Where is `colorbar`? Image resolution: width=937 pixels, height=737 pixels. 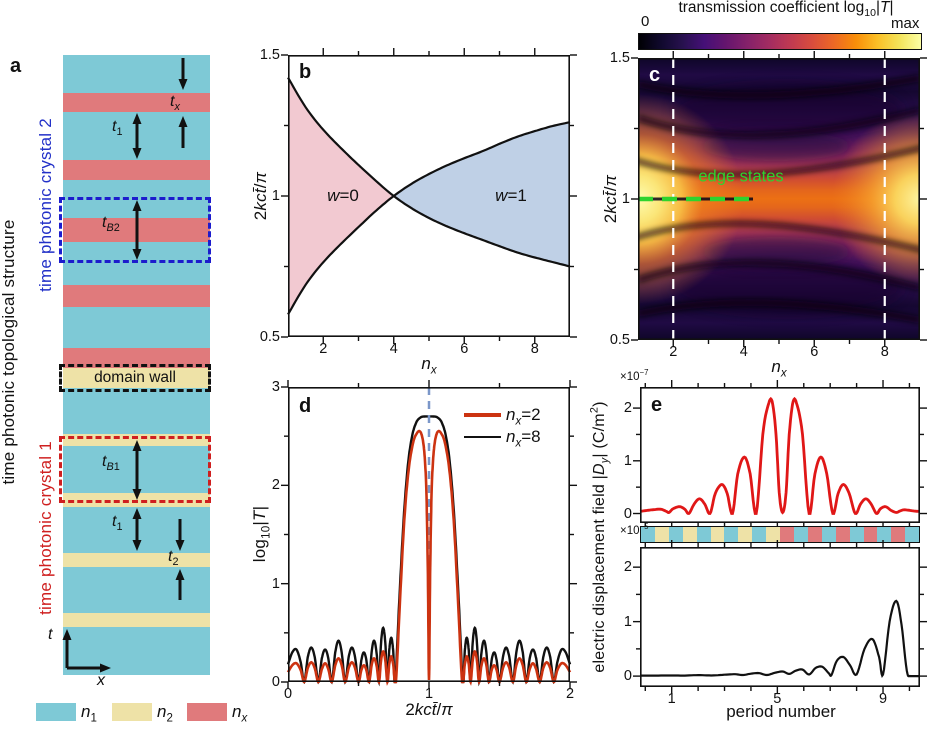
colorbar is located at coordinates (780, 41).